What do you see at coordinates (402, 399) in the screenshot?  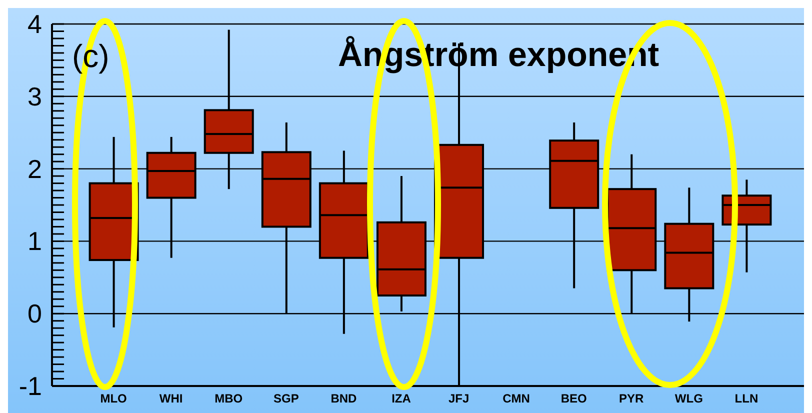 I see `x-tick-label: IZA` at bounding box center [402, 399].